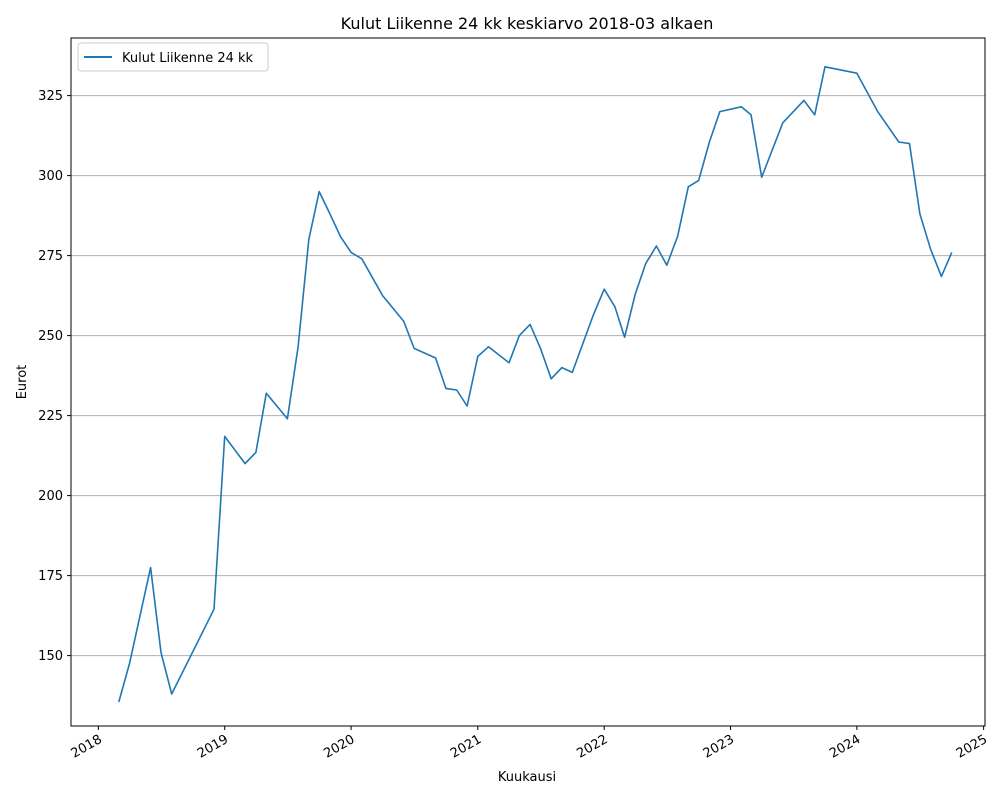  What do you see at coordinates (50, 416) in the screenshot?
I see `y-tick-label: 225` at bounding box center [50, 416].